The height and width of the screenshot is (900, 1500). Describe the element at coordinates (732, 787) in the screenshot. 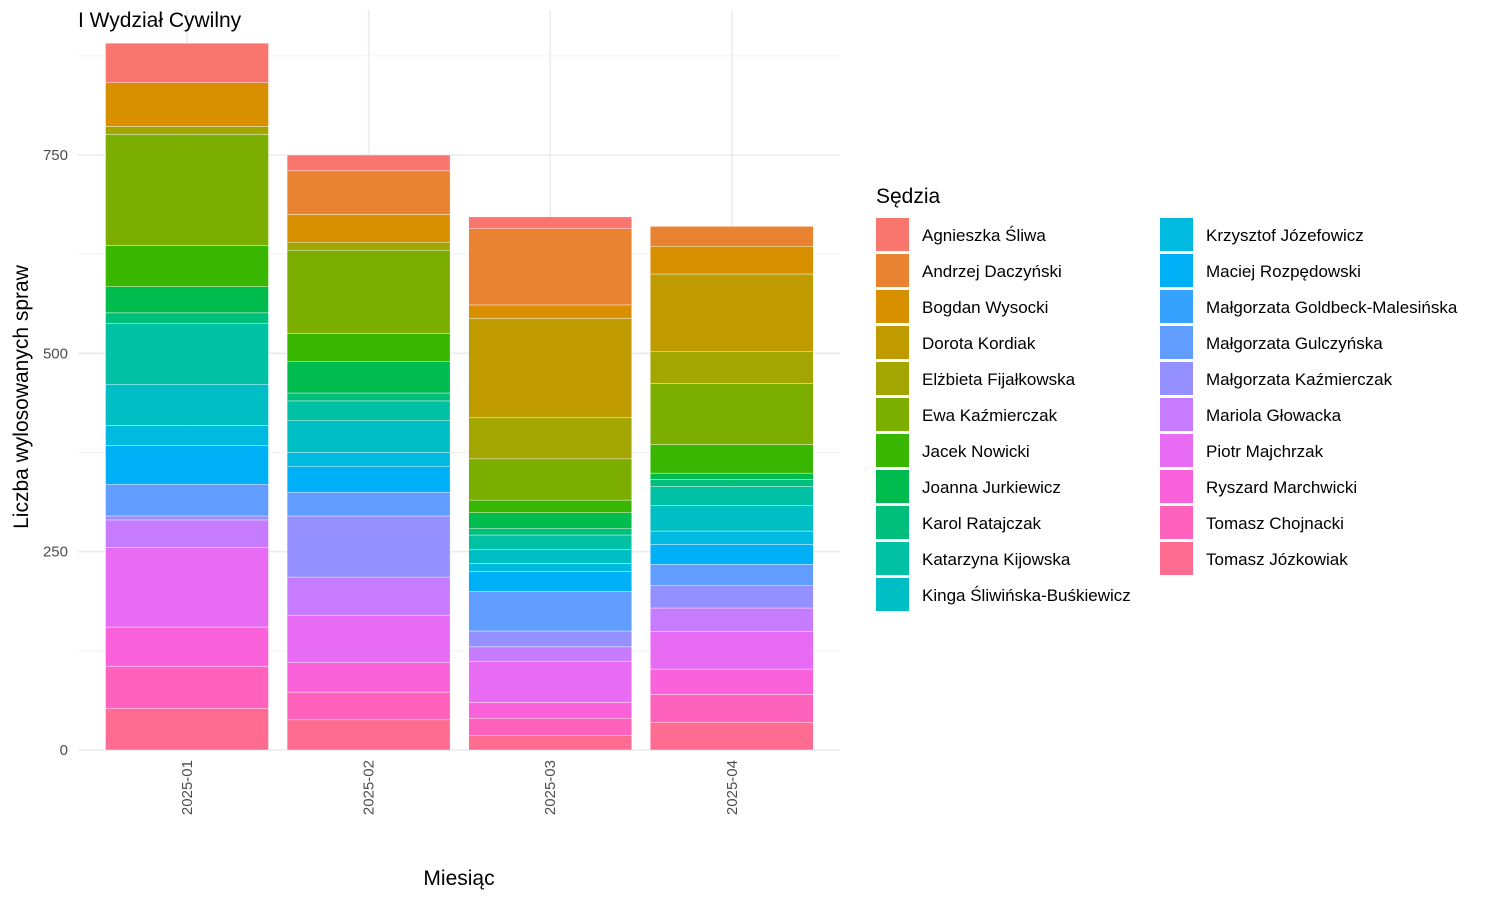

I see `x-tick-label: 2025-04` at that location.